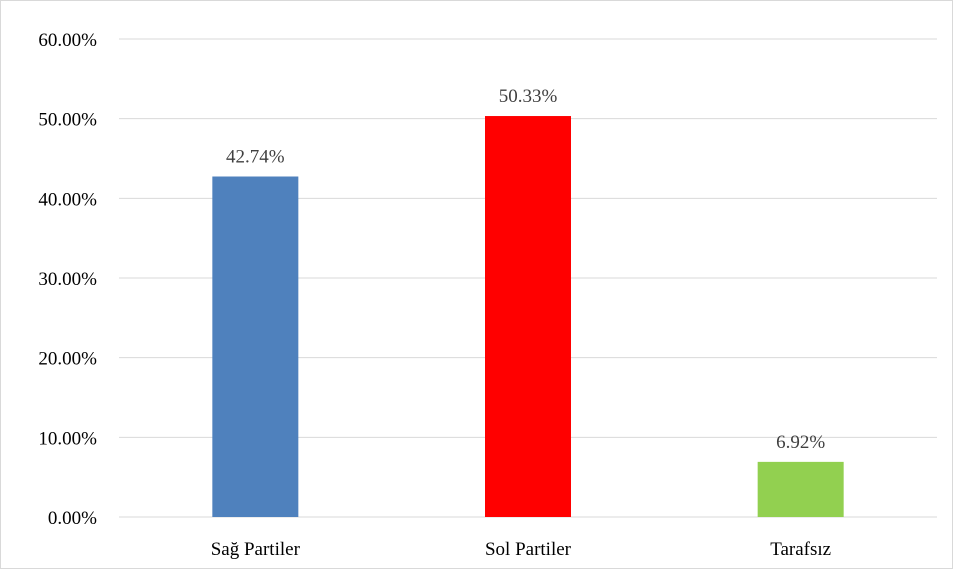 Image resolution: width=953 pixels, height=570 pixels. What do you see at coordinates (72, 518) in the screenshot?
I see `y-tick-label: 0.00%` at bounding box center [72, 518].